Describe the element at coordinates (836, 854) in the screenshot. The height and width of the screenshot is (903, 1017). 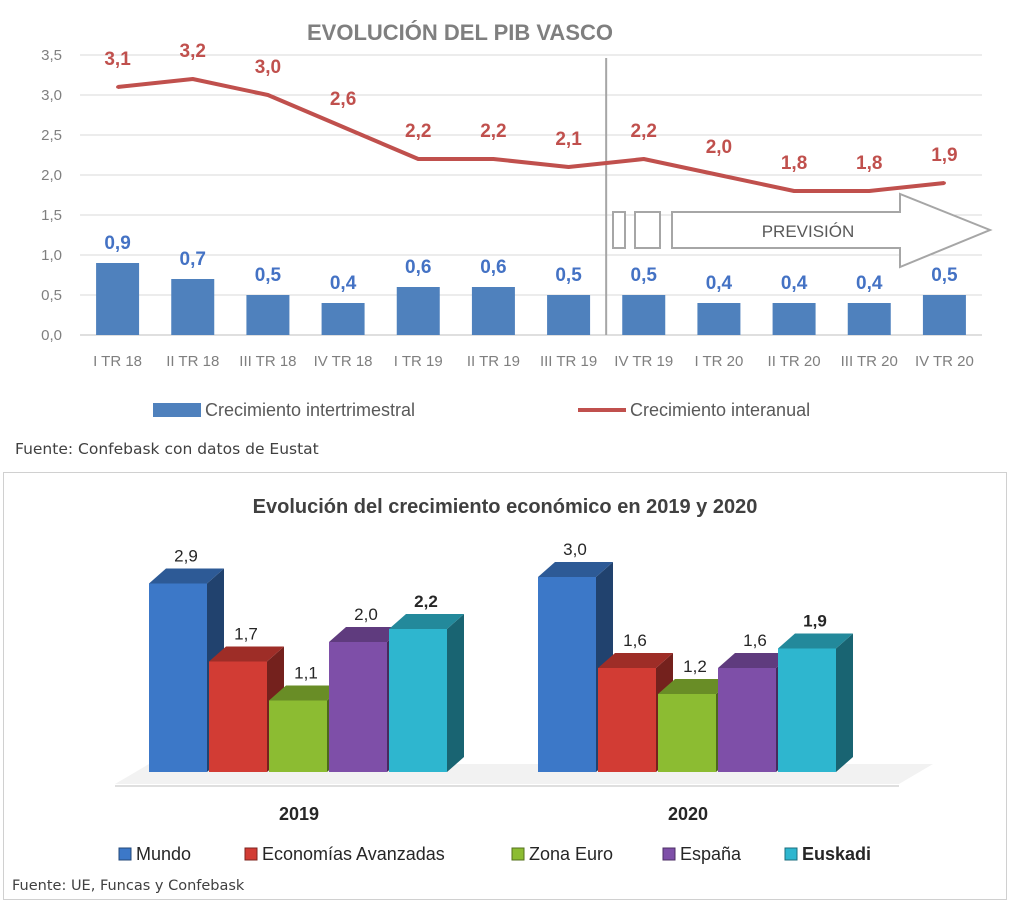
I see `legend-label: Euskadi` at that location.